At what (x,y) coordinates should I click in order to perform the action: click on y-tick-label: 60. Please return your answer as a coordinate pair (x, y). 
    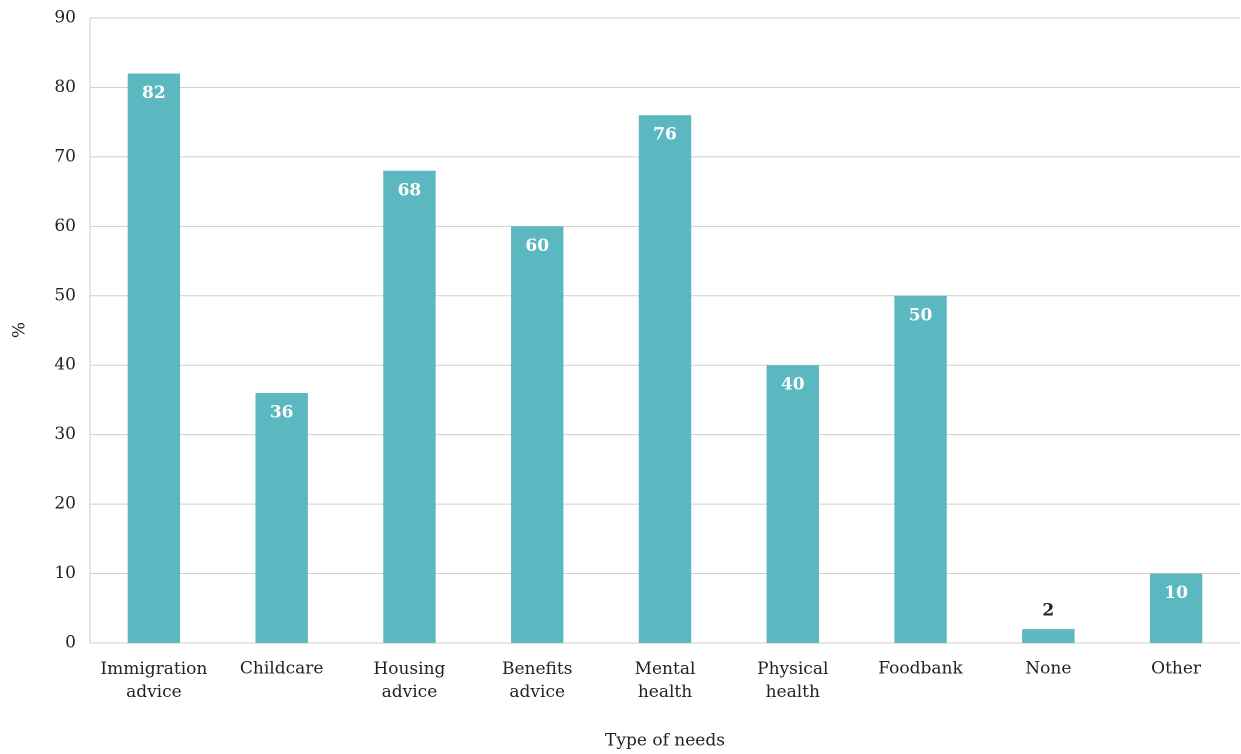
    Looking at the image, I should click on (65, 226).